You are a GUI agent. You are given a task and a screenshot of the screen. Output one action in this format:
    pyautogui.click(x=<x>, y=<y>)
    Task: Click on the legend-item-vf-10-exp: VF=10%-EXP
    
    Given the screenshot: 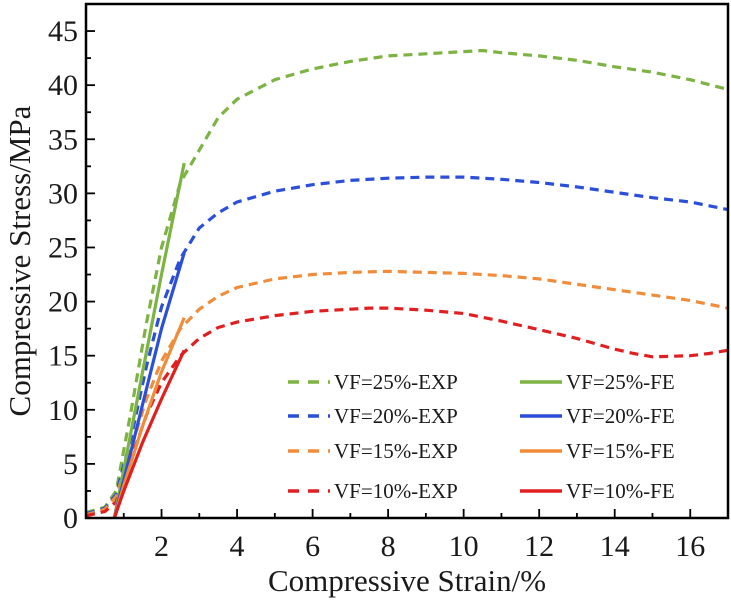 What is the action you would take?
    pyautogui.click(x=373, y=491)
    